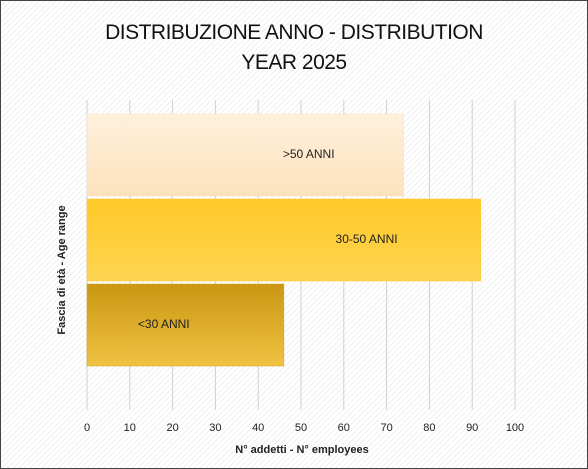 The image size is (588, 469). Describe the element at coordinates (515, 428) in the screenshot. I see `x-tick-label: 100` at that location.